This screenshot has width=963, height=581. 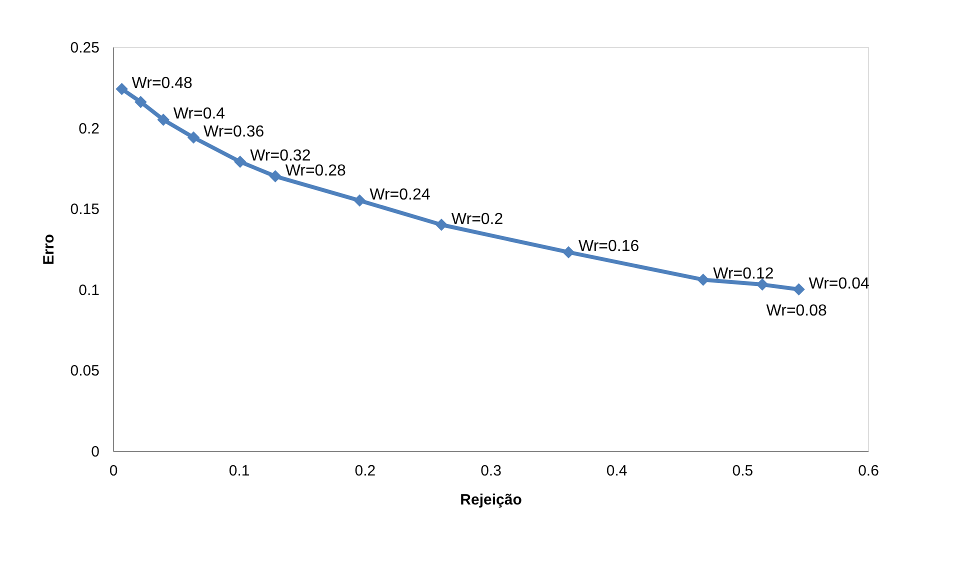 What do you see at coordinates (743, 471) in the screenshot?
I see `x-tick-label: 0.5` at bounding box center [743, 471].